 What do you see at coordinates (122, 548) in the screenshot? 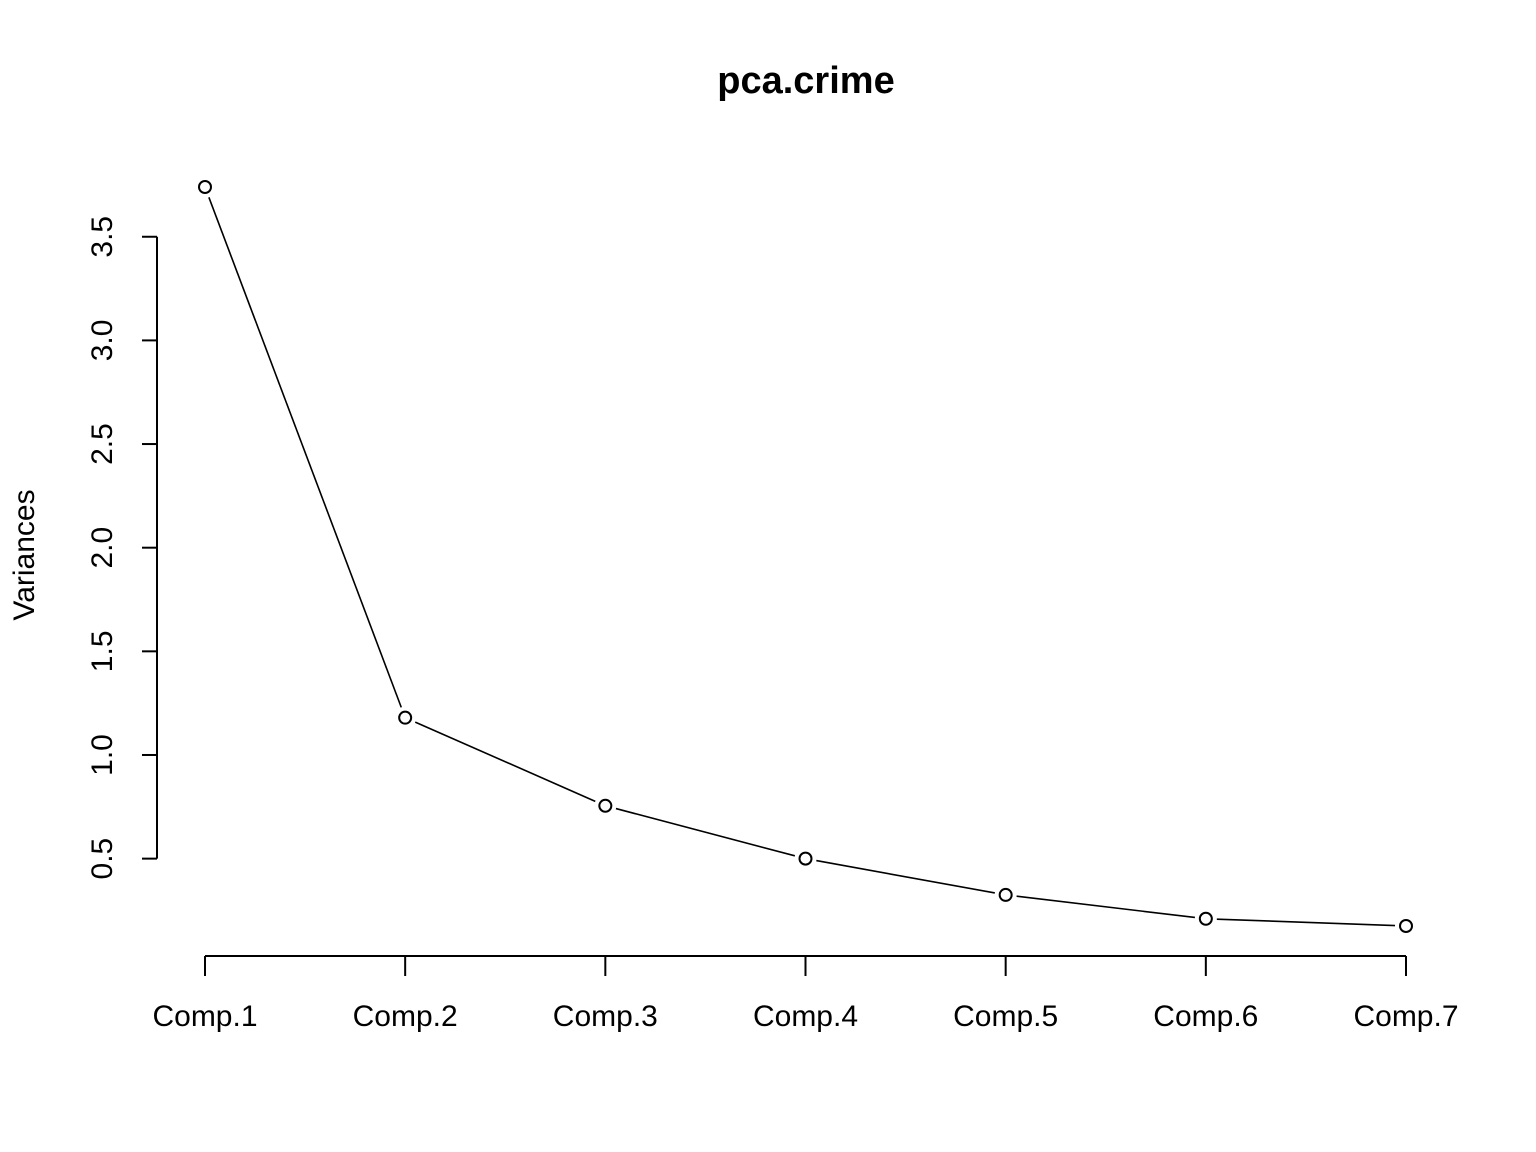
I see `y-axis: 0.5 1.0 1.5 2.0 2.5 3.0 3.5` at bounding box center [122, 548].